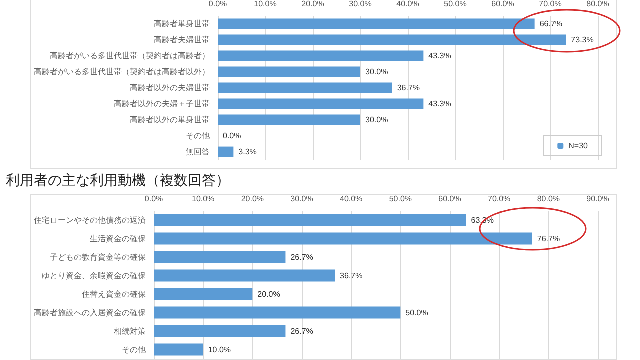  Describe the element at coordinates (198, 152) in the screenshot. I see `y-tick-label: 無回答` at that location.